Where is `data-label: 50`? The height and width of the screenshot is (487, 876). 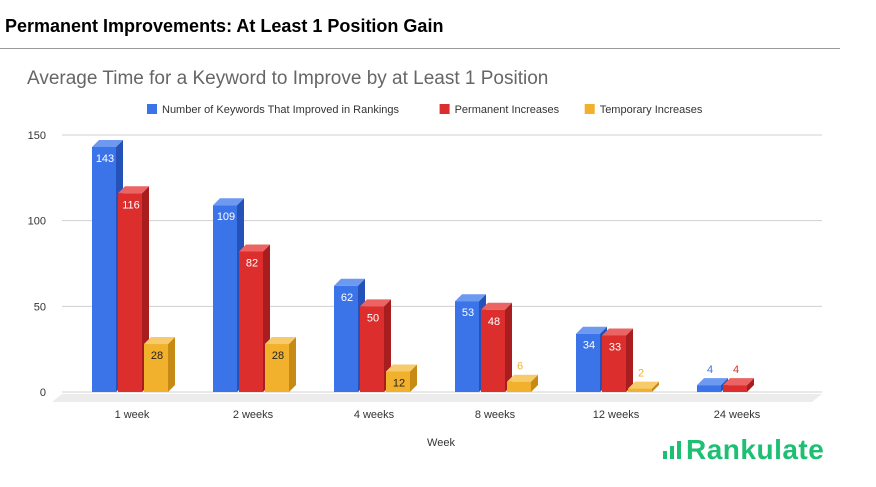
data-label: 50 is located at coordinates (373, 318).